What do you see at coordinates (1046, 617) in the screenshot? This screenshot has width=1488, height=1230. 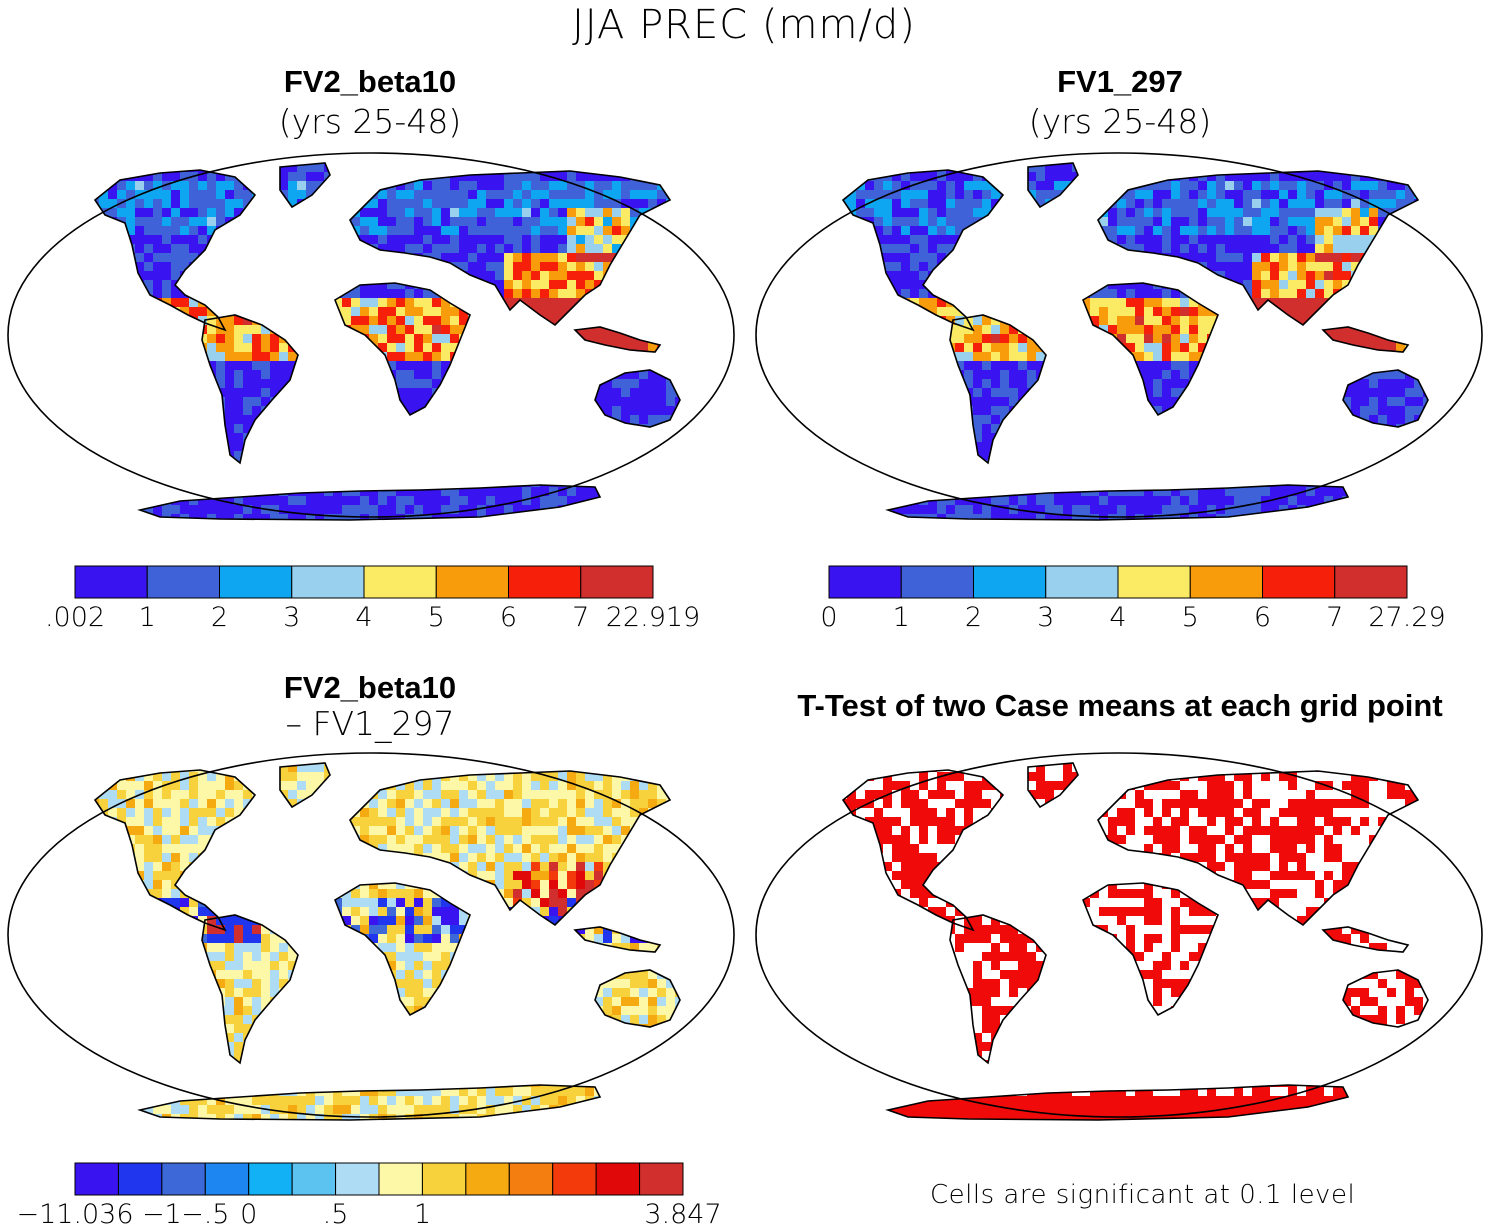 I see `colorbar-tick-label: 3` at bounding box center [1046, 617].